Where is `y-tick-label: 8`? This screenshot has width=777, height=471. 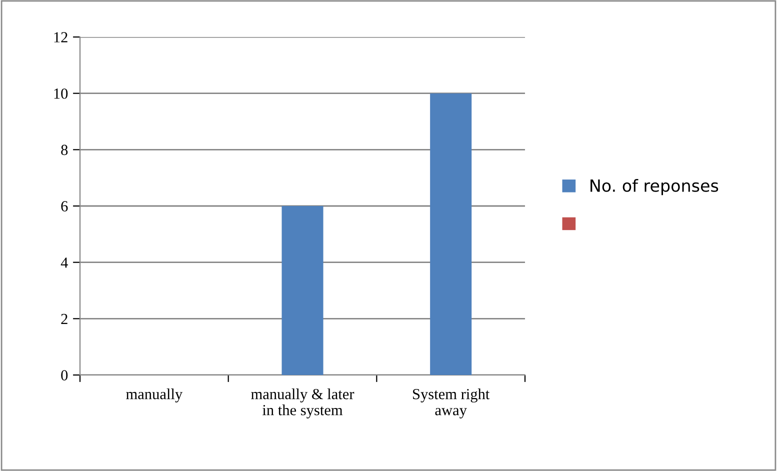
y-tick-label: 8 is located at coordinates (64, 150).